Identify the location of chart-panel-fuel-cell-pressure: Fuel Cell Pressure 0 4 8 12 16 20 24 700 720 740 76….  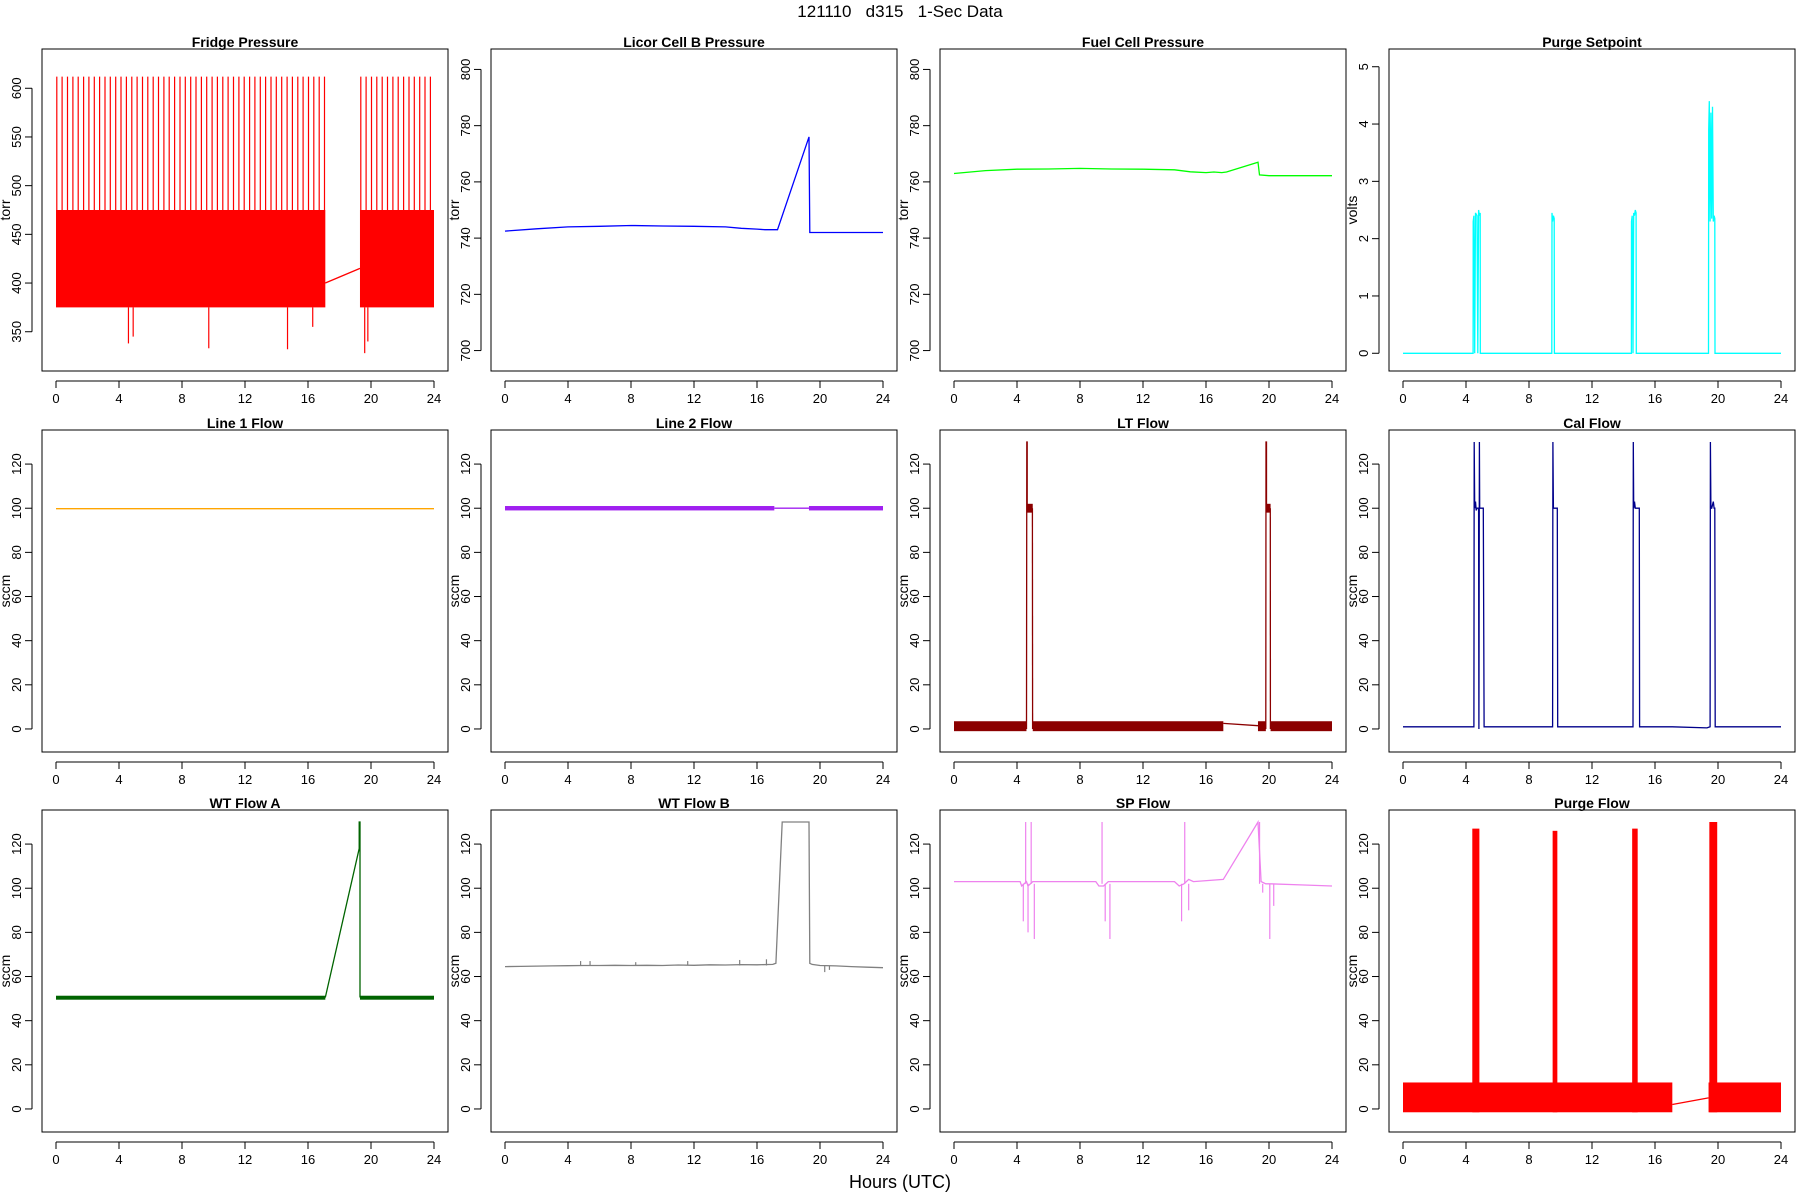
(1121, 220).